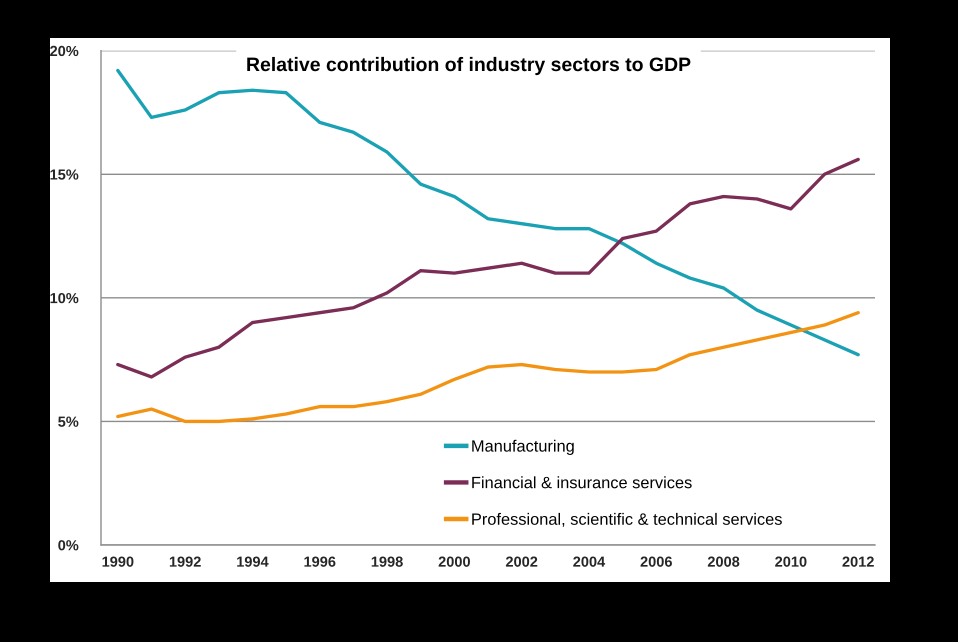 The width and height of the screenshot is (958, 642). I want to click on x-tick-label: 1994, so click(253, 561).